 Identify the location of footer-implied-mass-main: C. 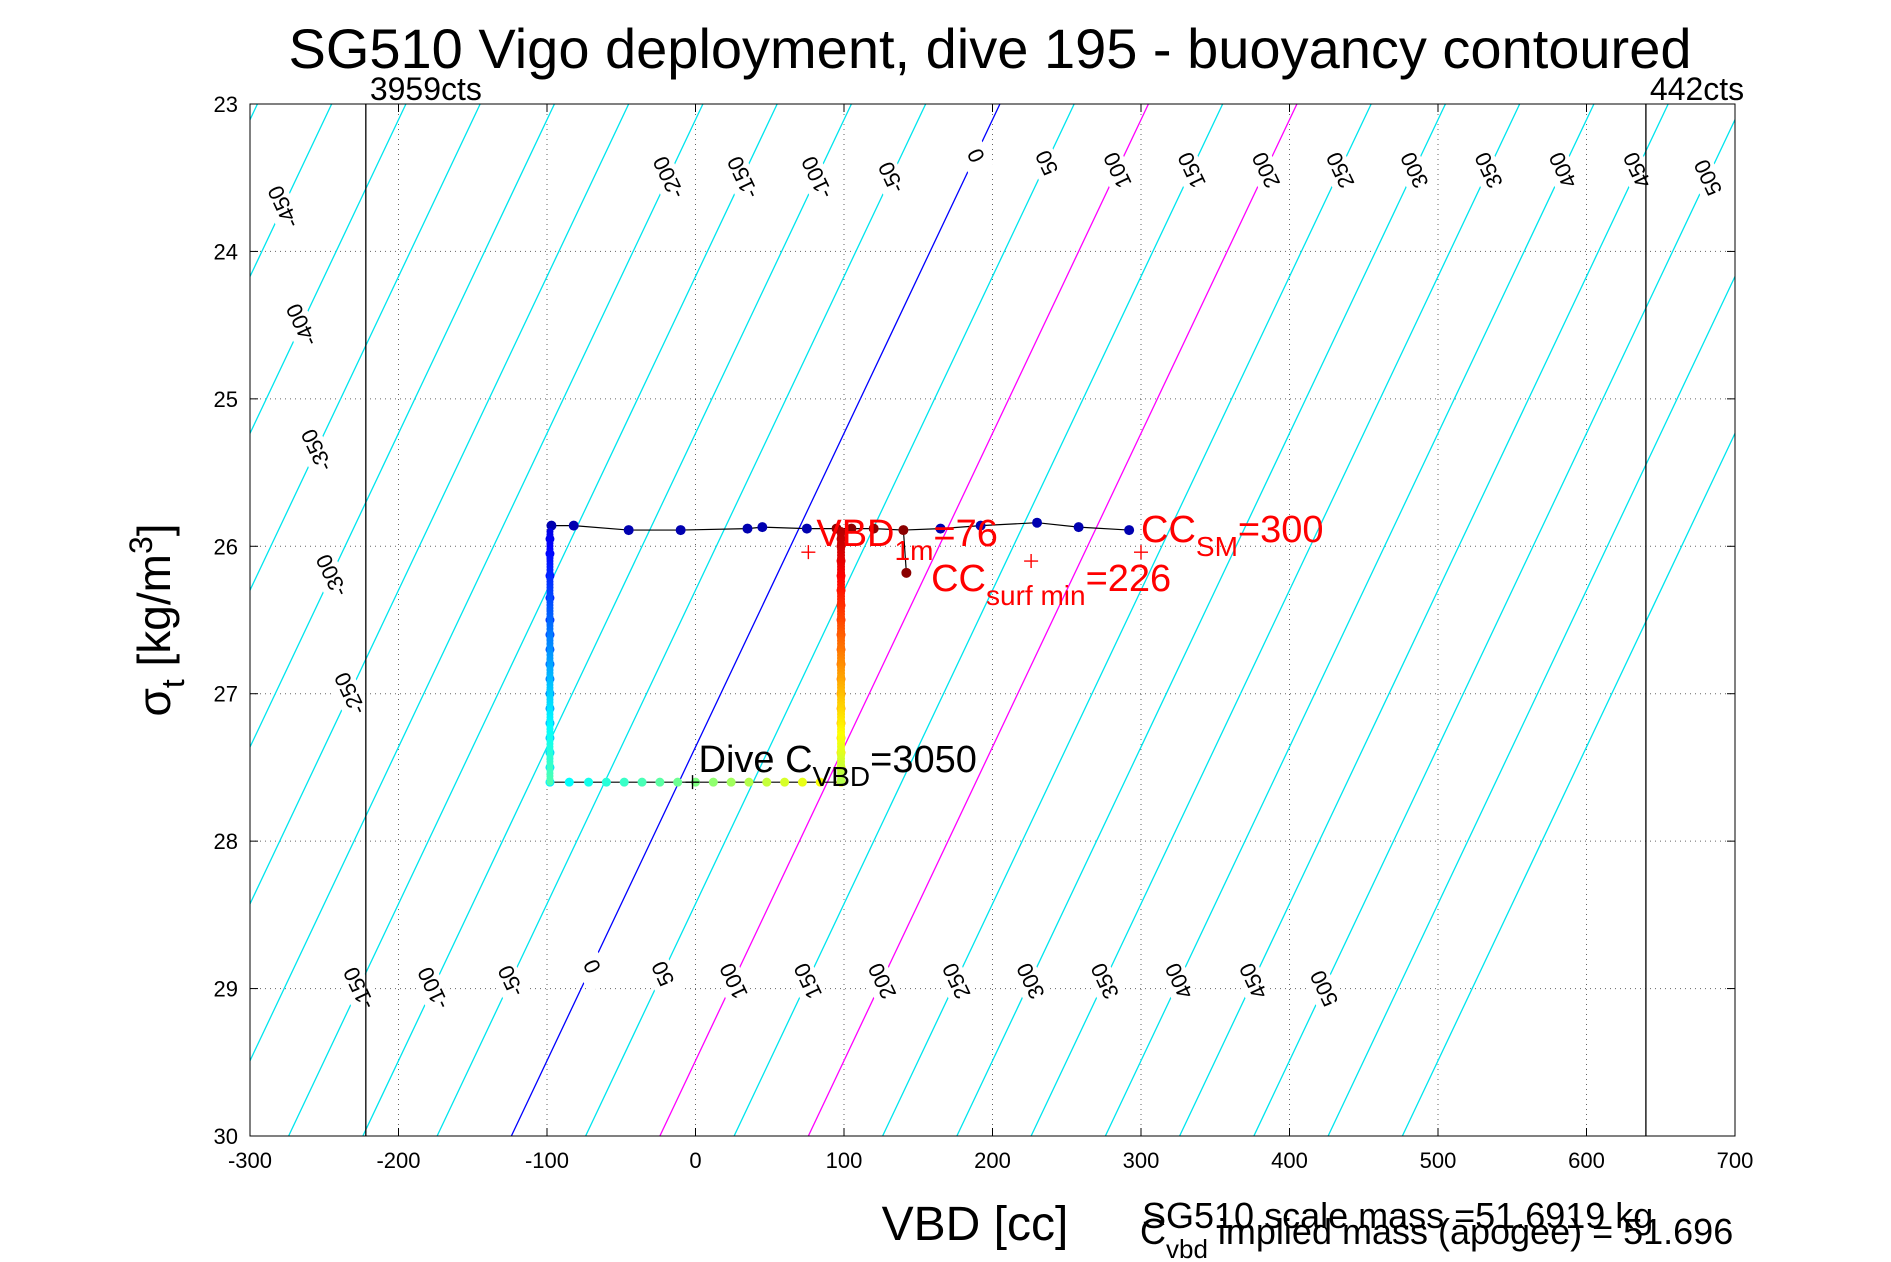
(1153, 1231).